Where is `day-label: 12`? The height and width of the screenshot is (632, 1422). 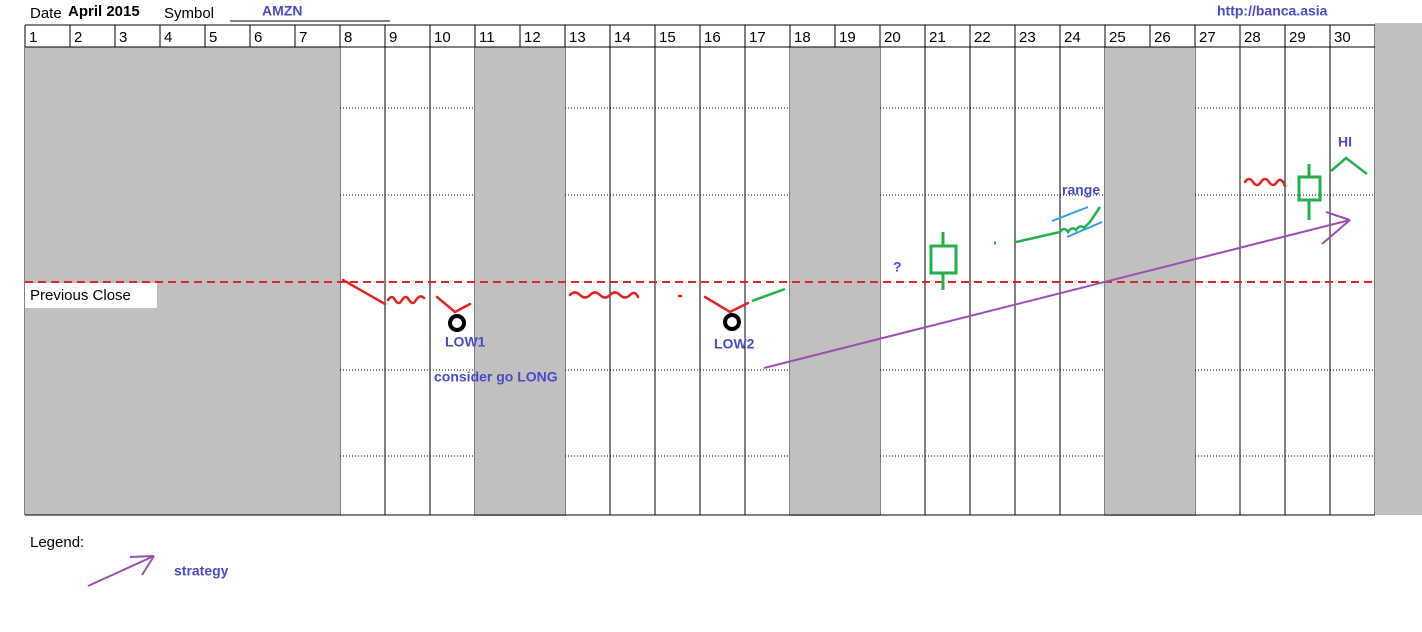 day-label: 12 is located at coordinates (532, 37).